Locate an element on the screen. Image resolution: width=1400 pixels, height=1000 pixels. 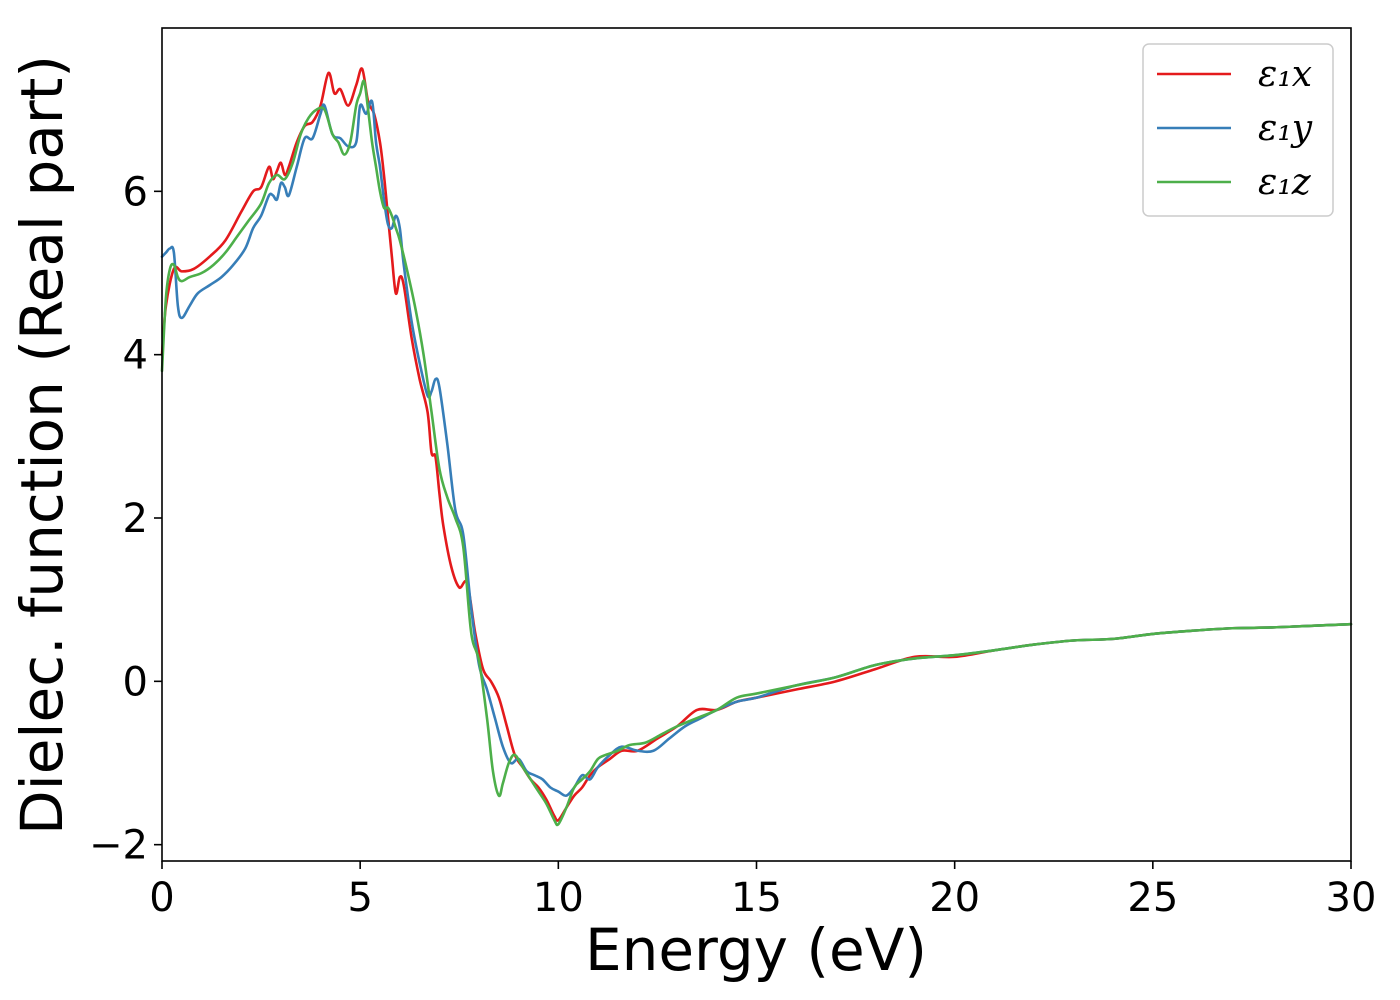
y-tick-label: −2 is located at coordinates (118, 846).